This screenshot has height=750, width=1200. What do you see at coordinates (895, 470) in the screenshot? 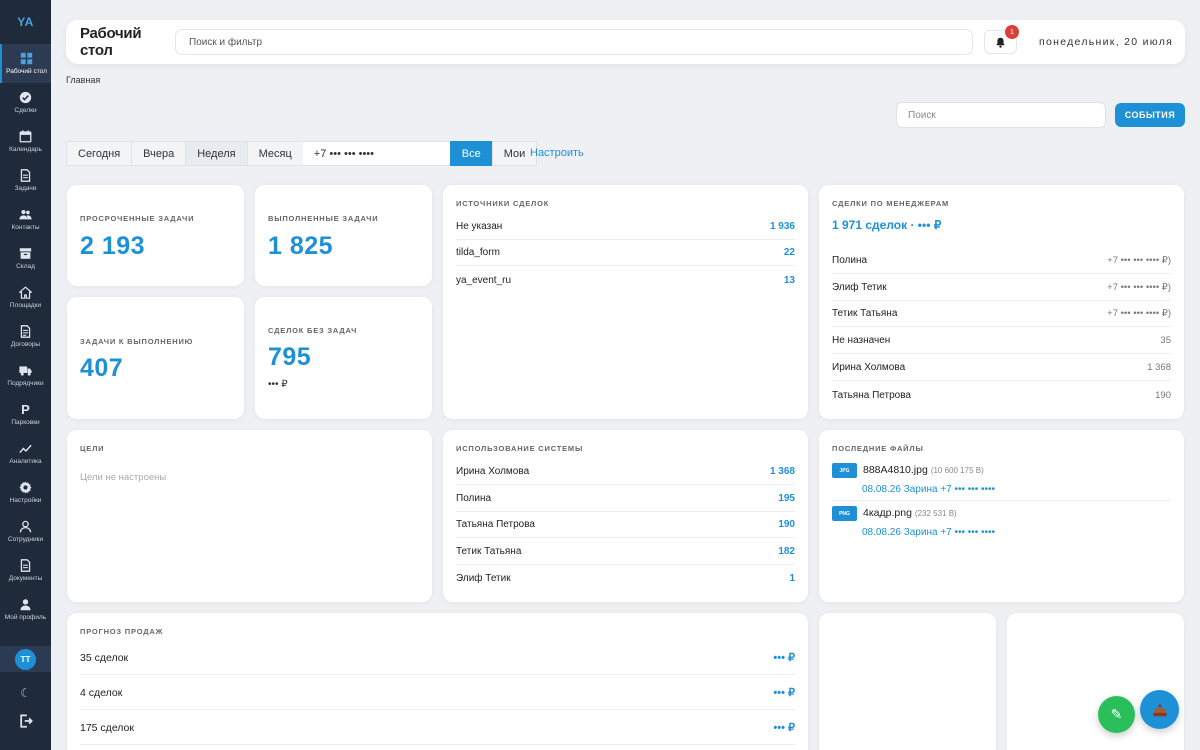
I see `file-name-text: 888A4810.jpg` at bounding box center [895, 470].